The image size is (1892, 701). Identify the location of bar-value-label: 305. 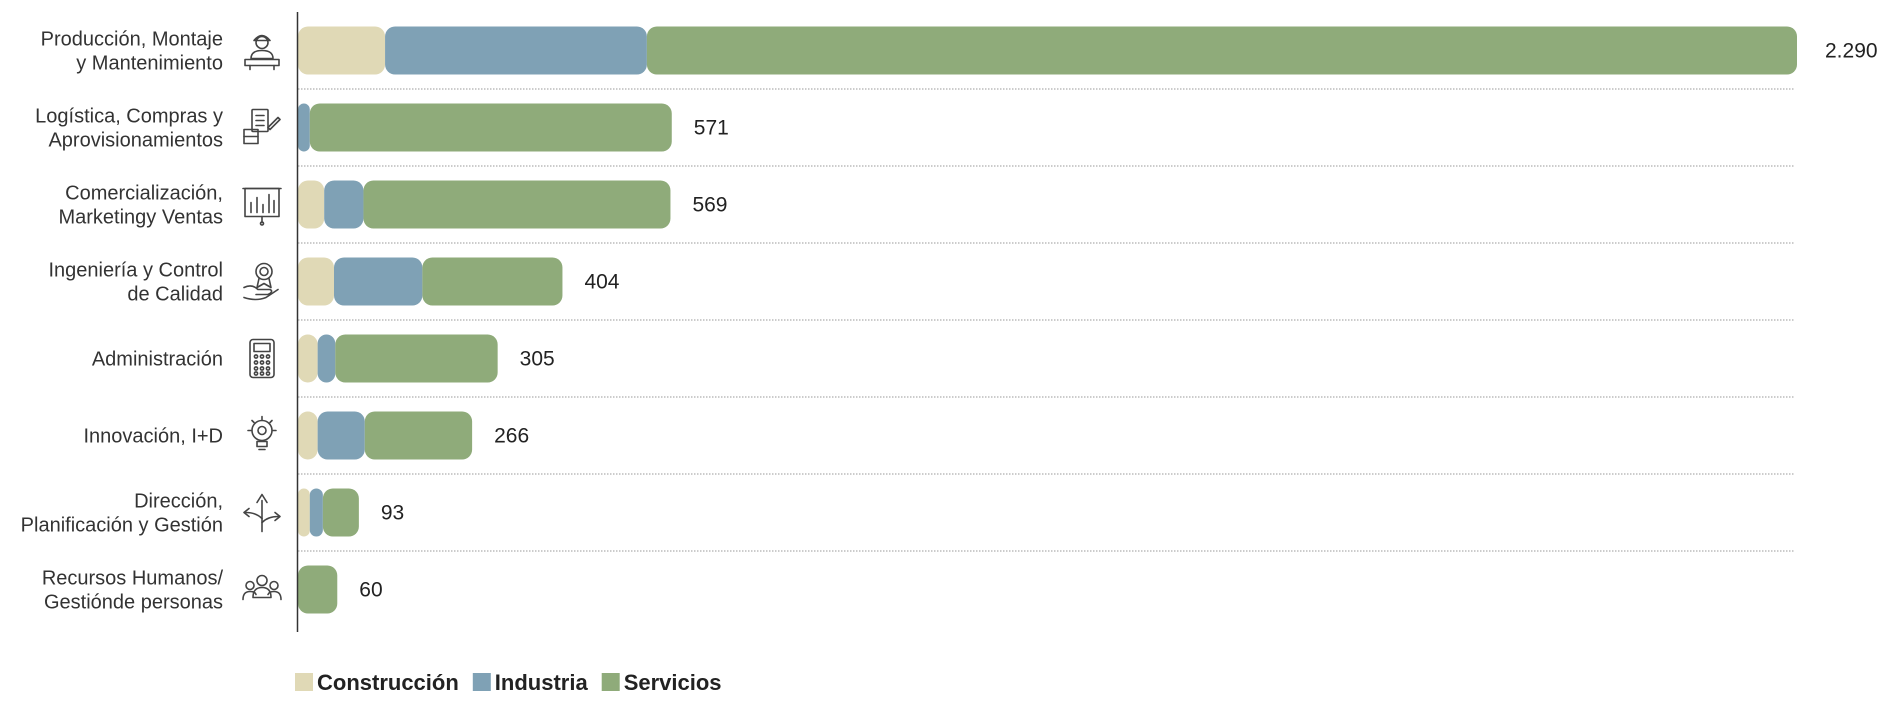
(537, 359).